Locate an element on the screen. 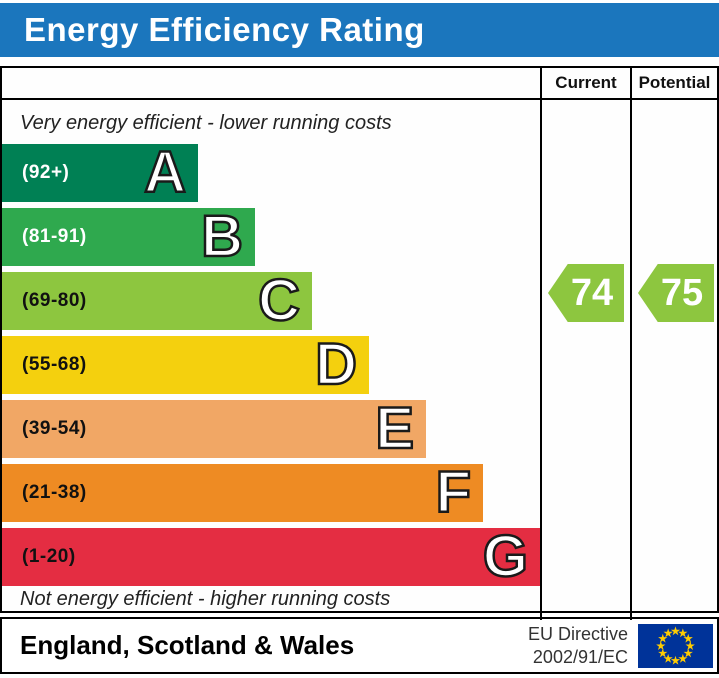  epc-band-f: (21-38) F is located at coordinates (271, 492).